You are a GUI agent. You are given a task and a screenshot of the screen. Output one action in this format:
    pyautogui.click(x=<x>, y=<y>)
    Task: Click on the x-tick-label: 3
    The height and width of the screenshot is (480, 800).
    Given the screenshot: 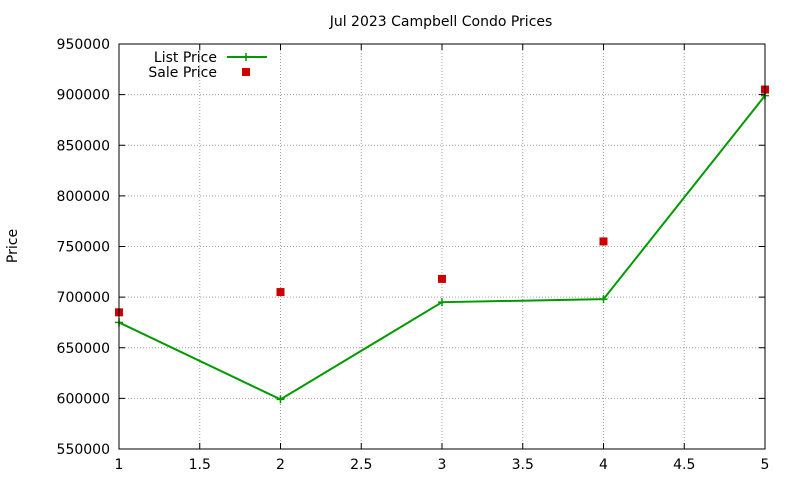 What is the action you would take?
    pyautogui.click(x=442, y=465)
    